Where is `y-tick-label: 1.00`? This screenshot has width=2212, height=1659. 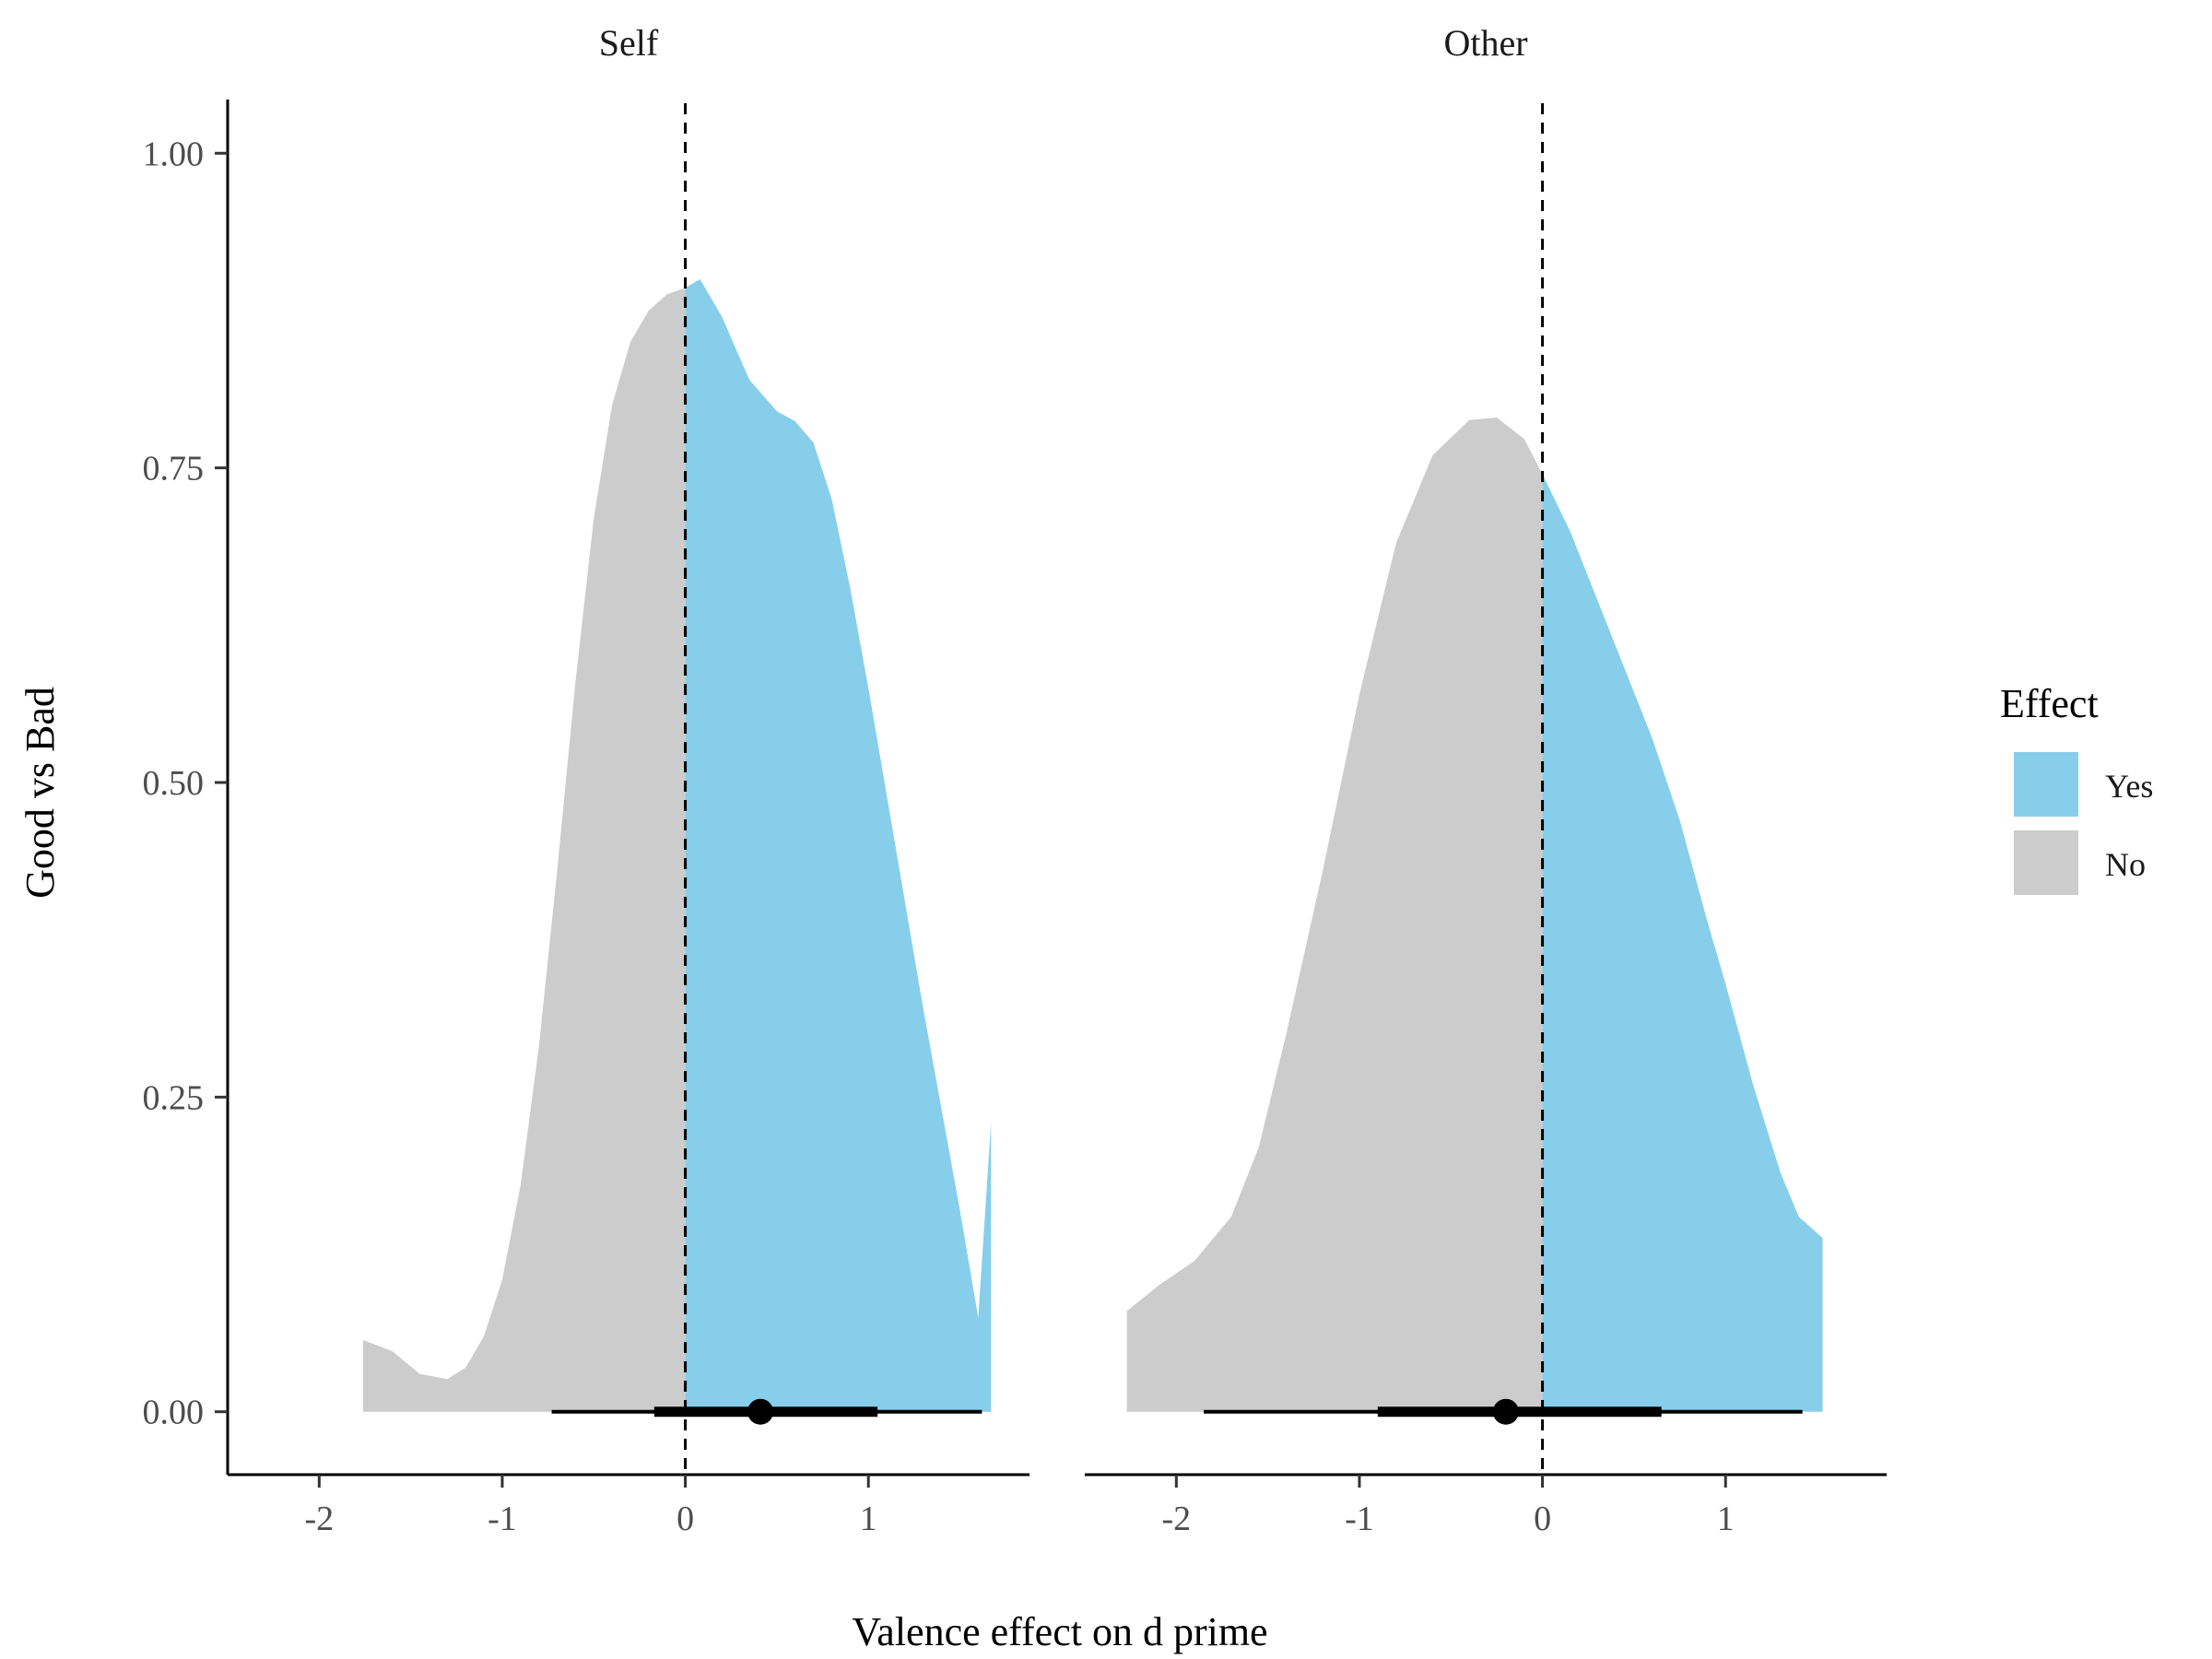
y-tick-label: 1.00 is located at coordinates (174, 154).